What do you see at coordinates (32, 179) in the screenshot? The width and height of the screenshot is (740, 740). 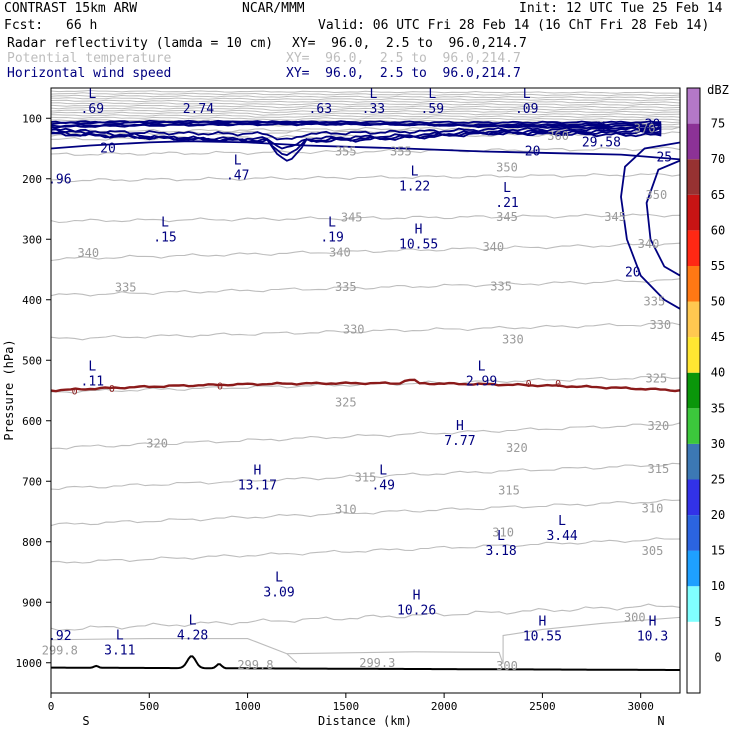 I see `y-tick-label: 200` at bounding box center [32, 179].